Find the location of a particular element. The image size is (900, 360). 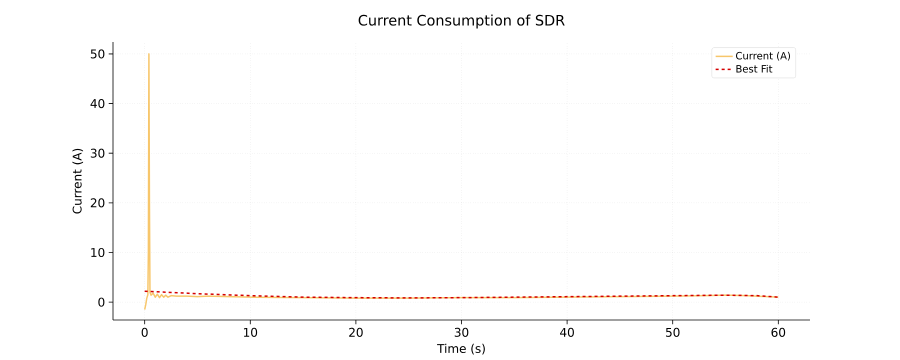

y-tick-label: 50 is located at coordinates (97, 53).